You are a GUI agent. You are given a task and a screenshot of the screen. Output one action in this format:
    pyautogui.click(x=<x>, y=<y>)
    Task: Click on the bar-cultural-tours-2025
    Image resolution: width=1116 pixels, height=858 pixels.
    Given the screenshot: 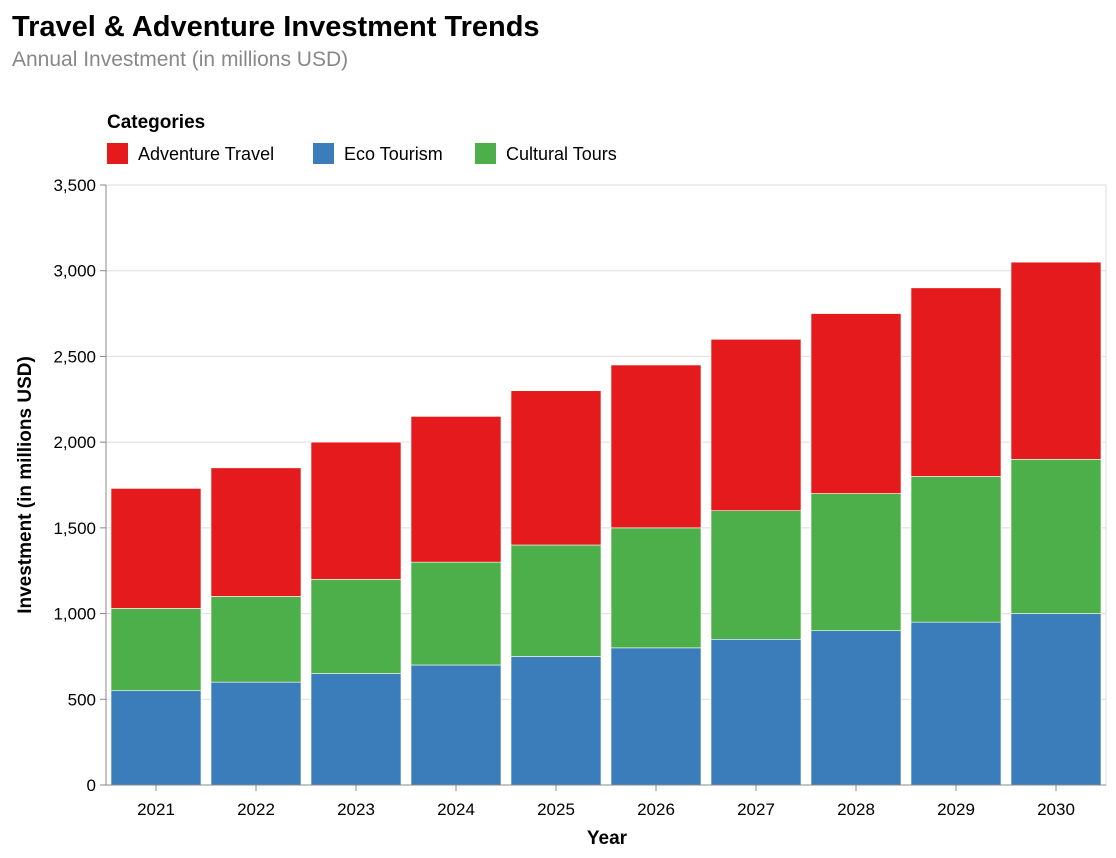 What is the action you would take?
    pyautogui.click(x=556, y=600)
    